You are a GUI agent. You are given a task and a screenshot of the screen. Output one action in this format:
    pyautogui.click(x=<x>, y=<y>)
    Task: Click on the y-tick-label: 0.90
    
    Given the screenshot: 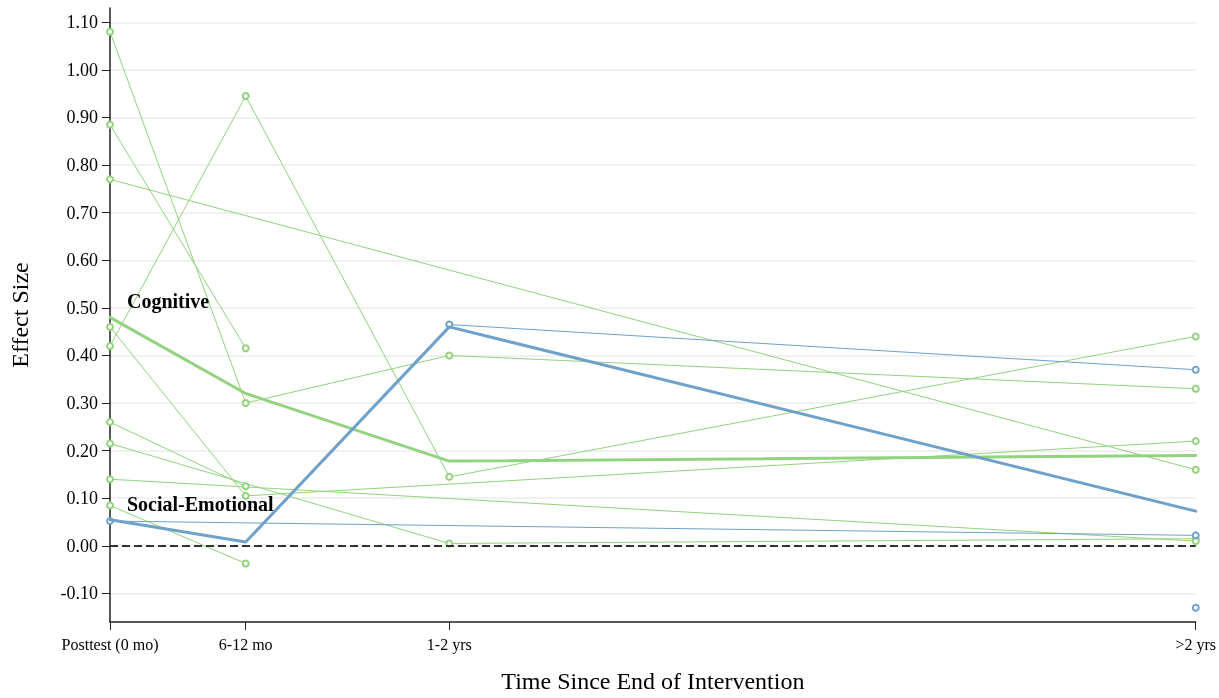 What is the action you would take?
    pyautogui.click(x=82, y=117)
    